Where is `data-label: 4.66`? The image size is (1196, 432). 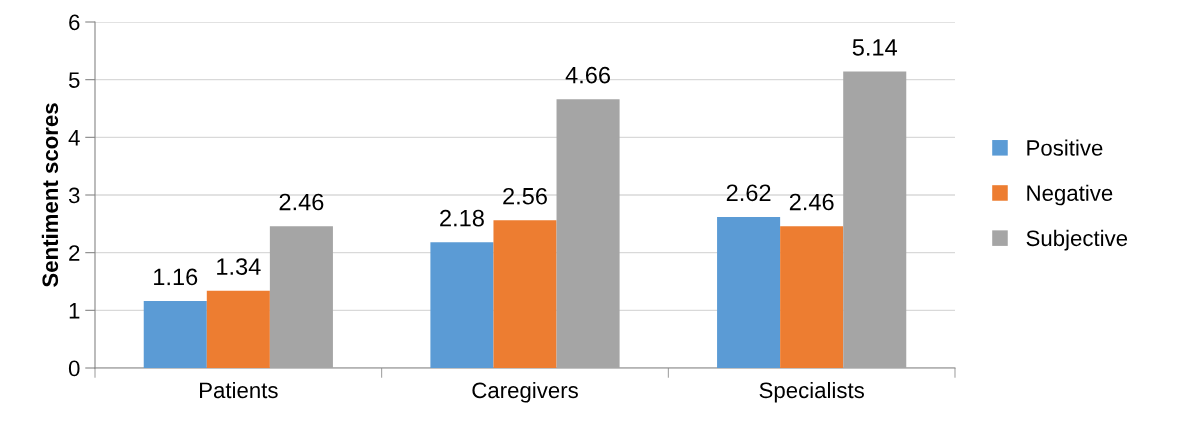
data-label: 4.66 is located at coordinates (588, 75).